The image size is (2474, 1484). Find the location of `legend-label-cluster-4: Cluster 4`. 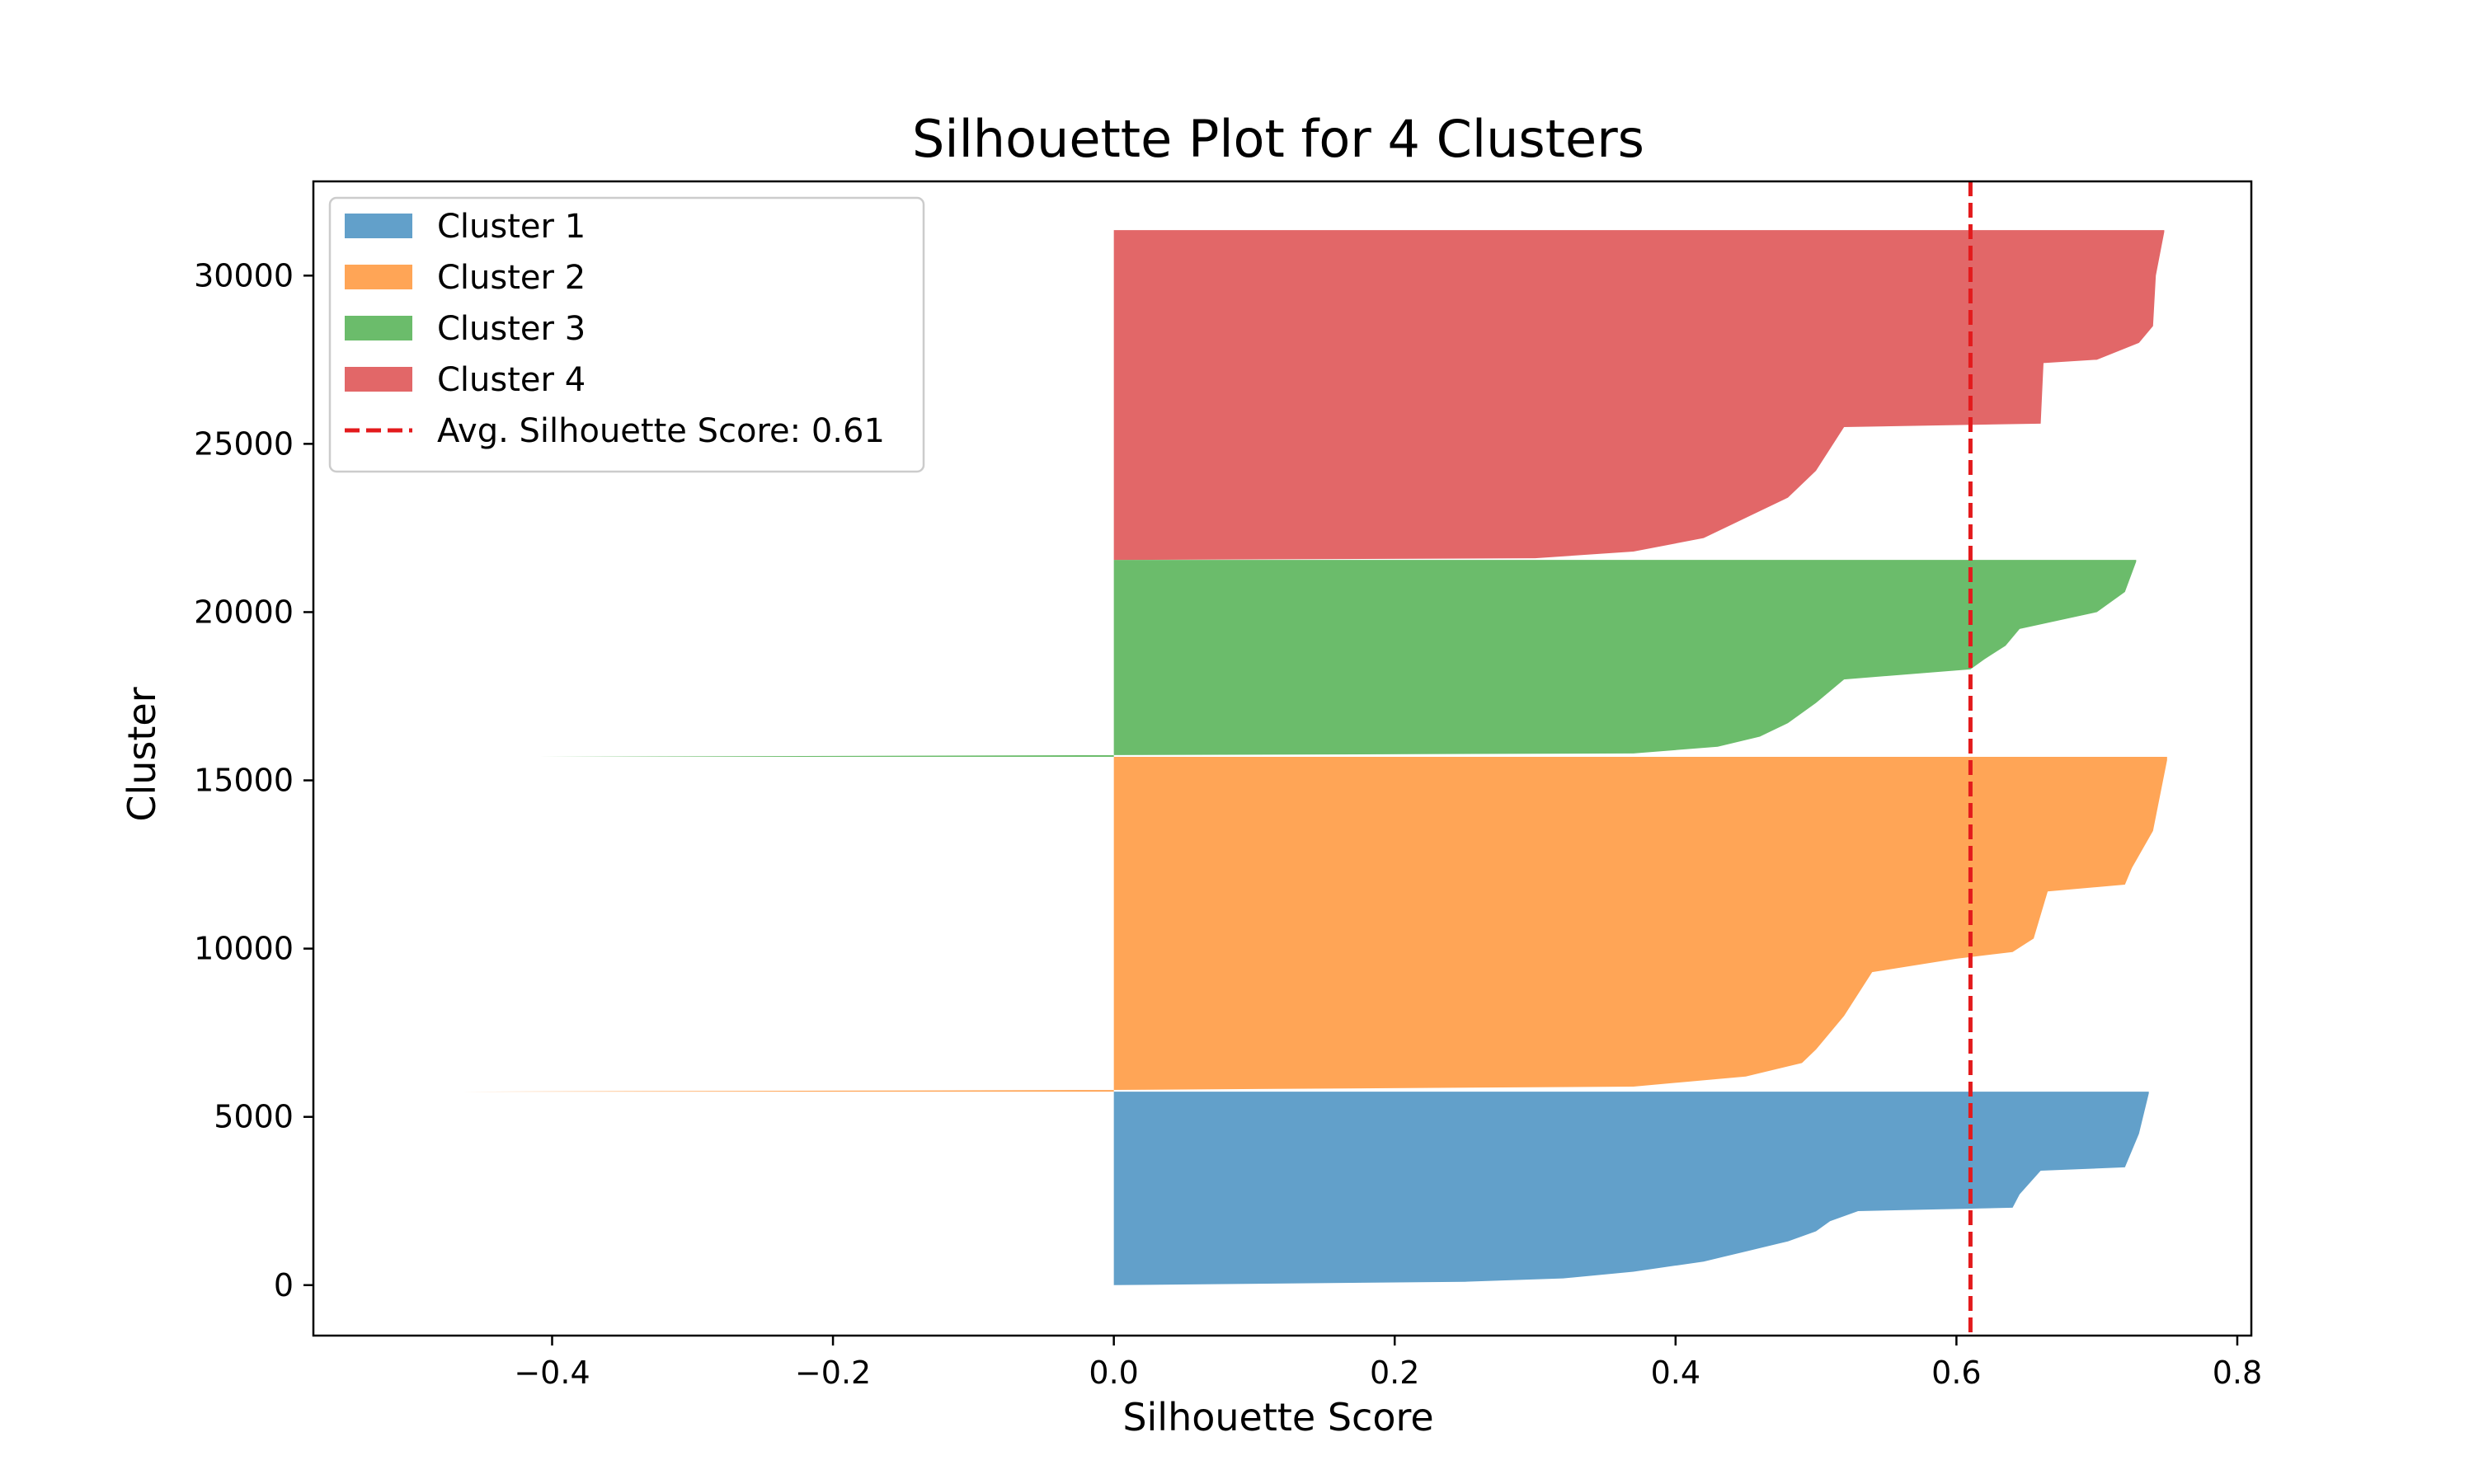

legend-label-cluster-4: Cluster 4 is located at coordinates (511, 380).